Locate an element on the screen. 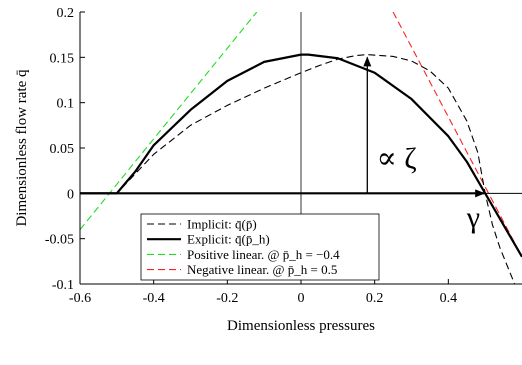 The height and width of the screenshot is (365, 522). legend-entry-1: Explicit: q̄(p̄_h) is located at coordinates (228, 239).